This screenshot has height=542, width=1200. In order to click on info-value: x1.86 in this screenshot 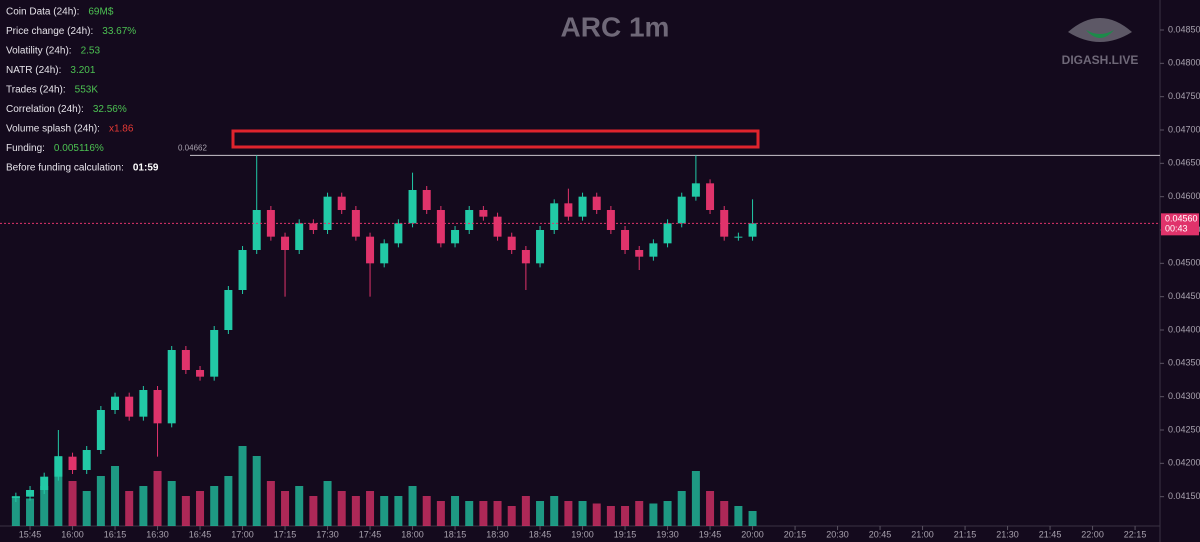, I will do `click(121, 129)`.